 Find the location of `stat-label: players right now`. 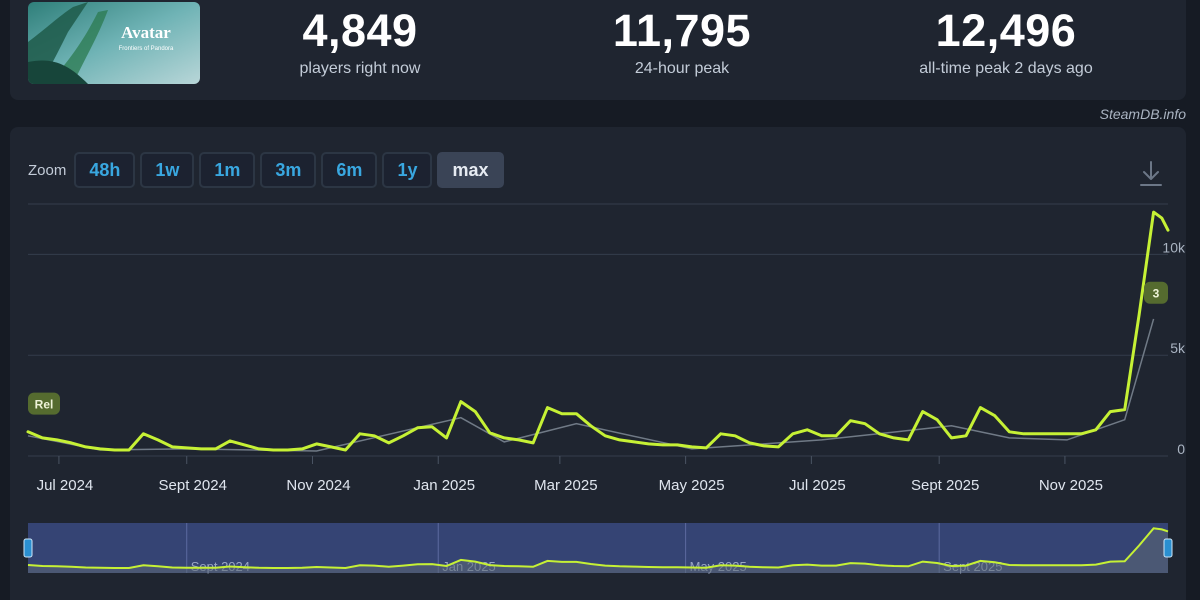

stat-label: players right now is located at coordinates (360, 68).